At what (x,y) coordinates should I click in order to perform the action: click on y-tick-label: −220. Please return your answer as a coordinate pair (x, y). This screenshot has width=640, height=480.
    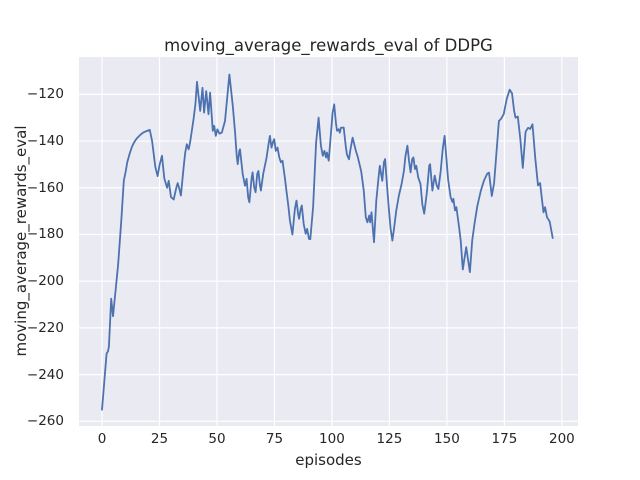
    Looking at the image, I should click on (45, 327).